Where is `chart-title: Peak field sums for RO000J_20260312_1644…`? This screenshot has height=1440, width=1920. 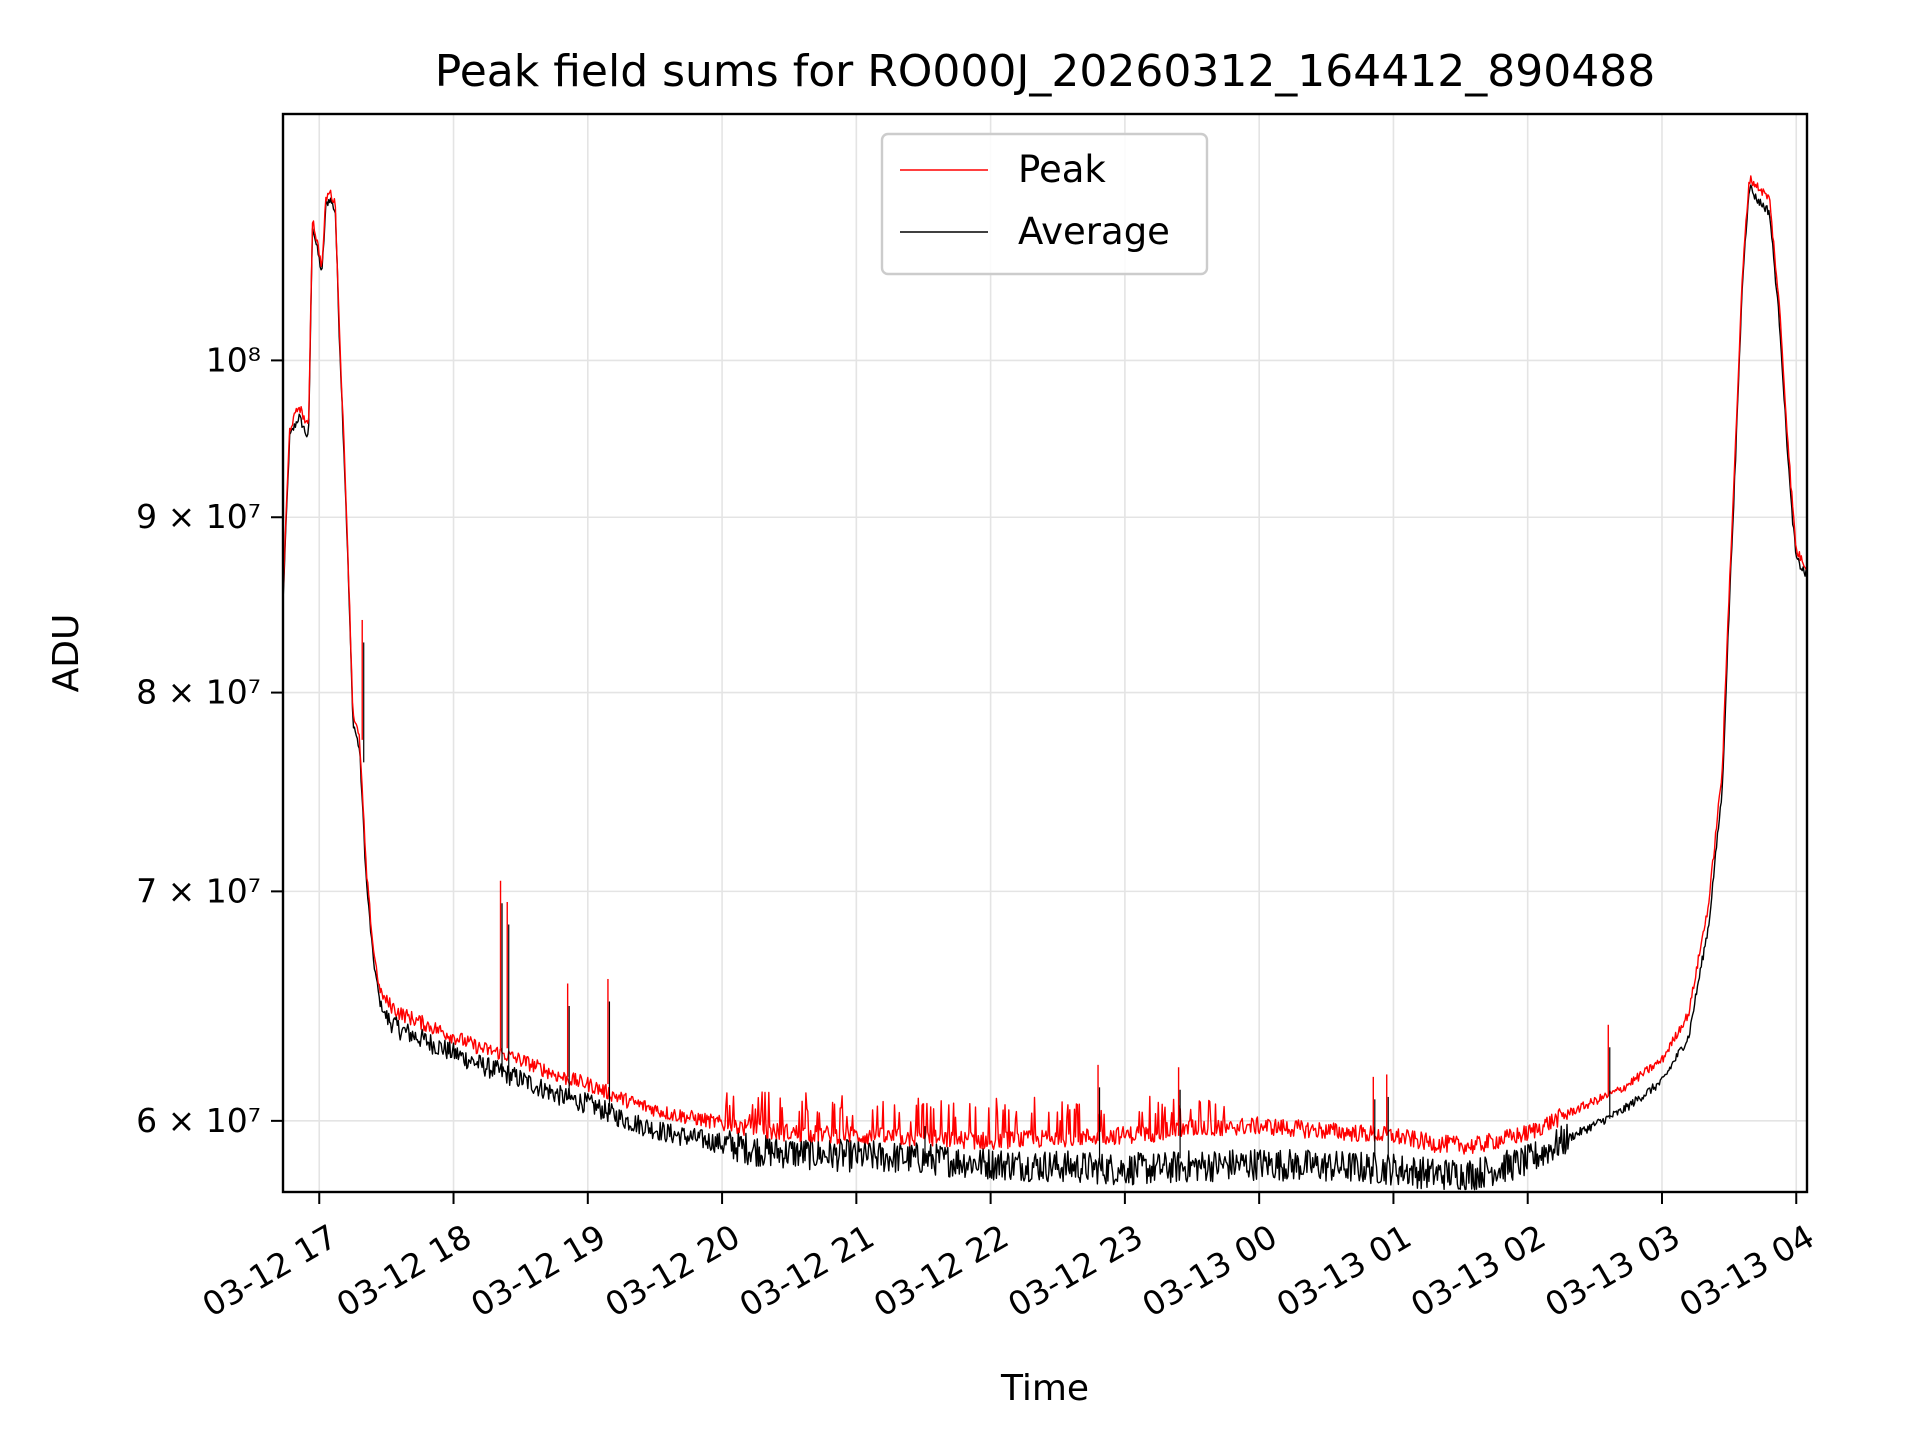 chart-title: Peak field sums for RO000J_20260312_1644… is located at coordinates (1045, 71).